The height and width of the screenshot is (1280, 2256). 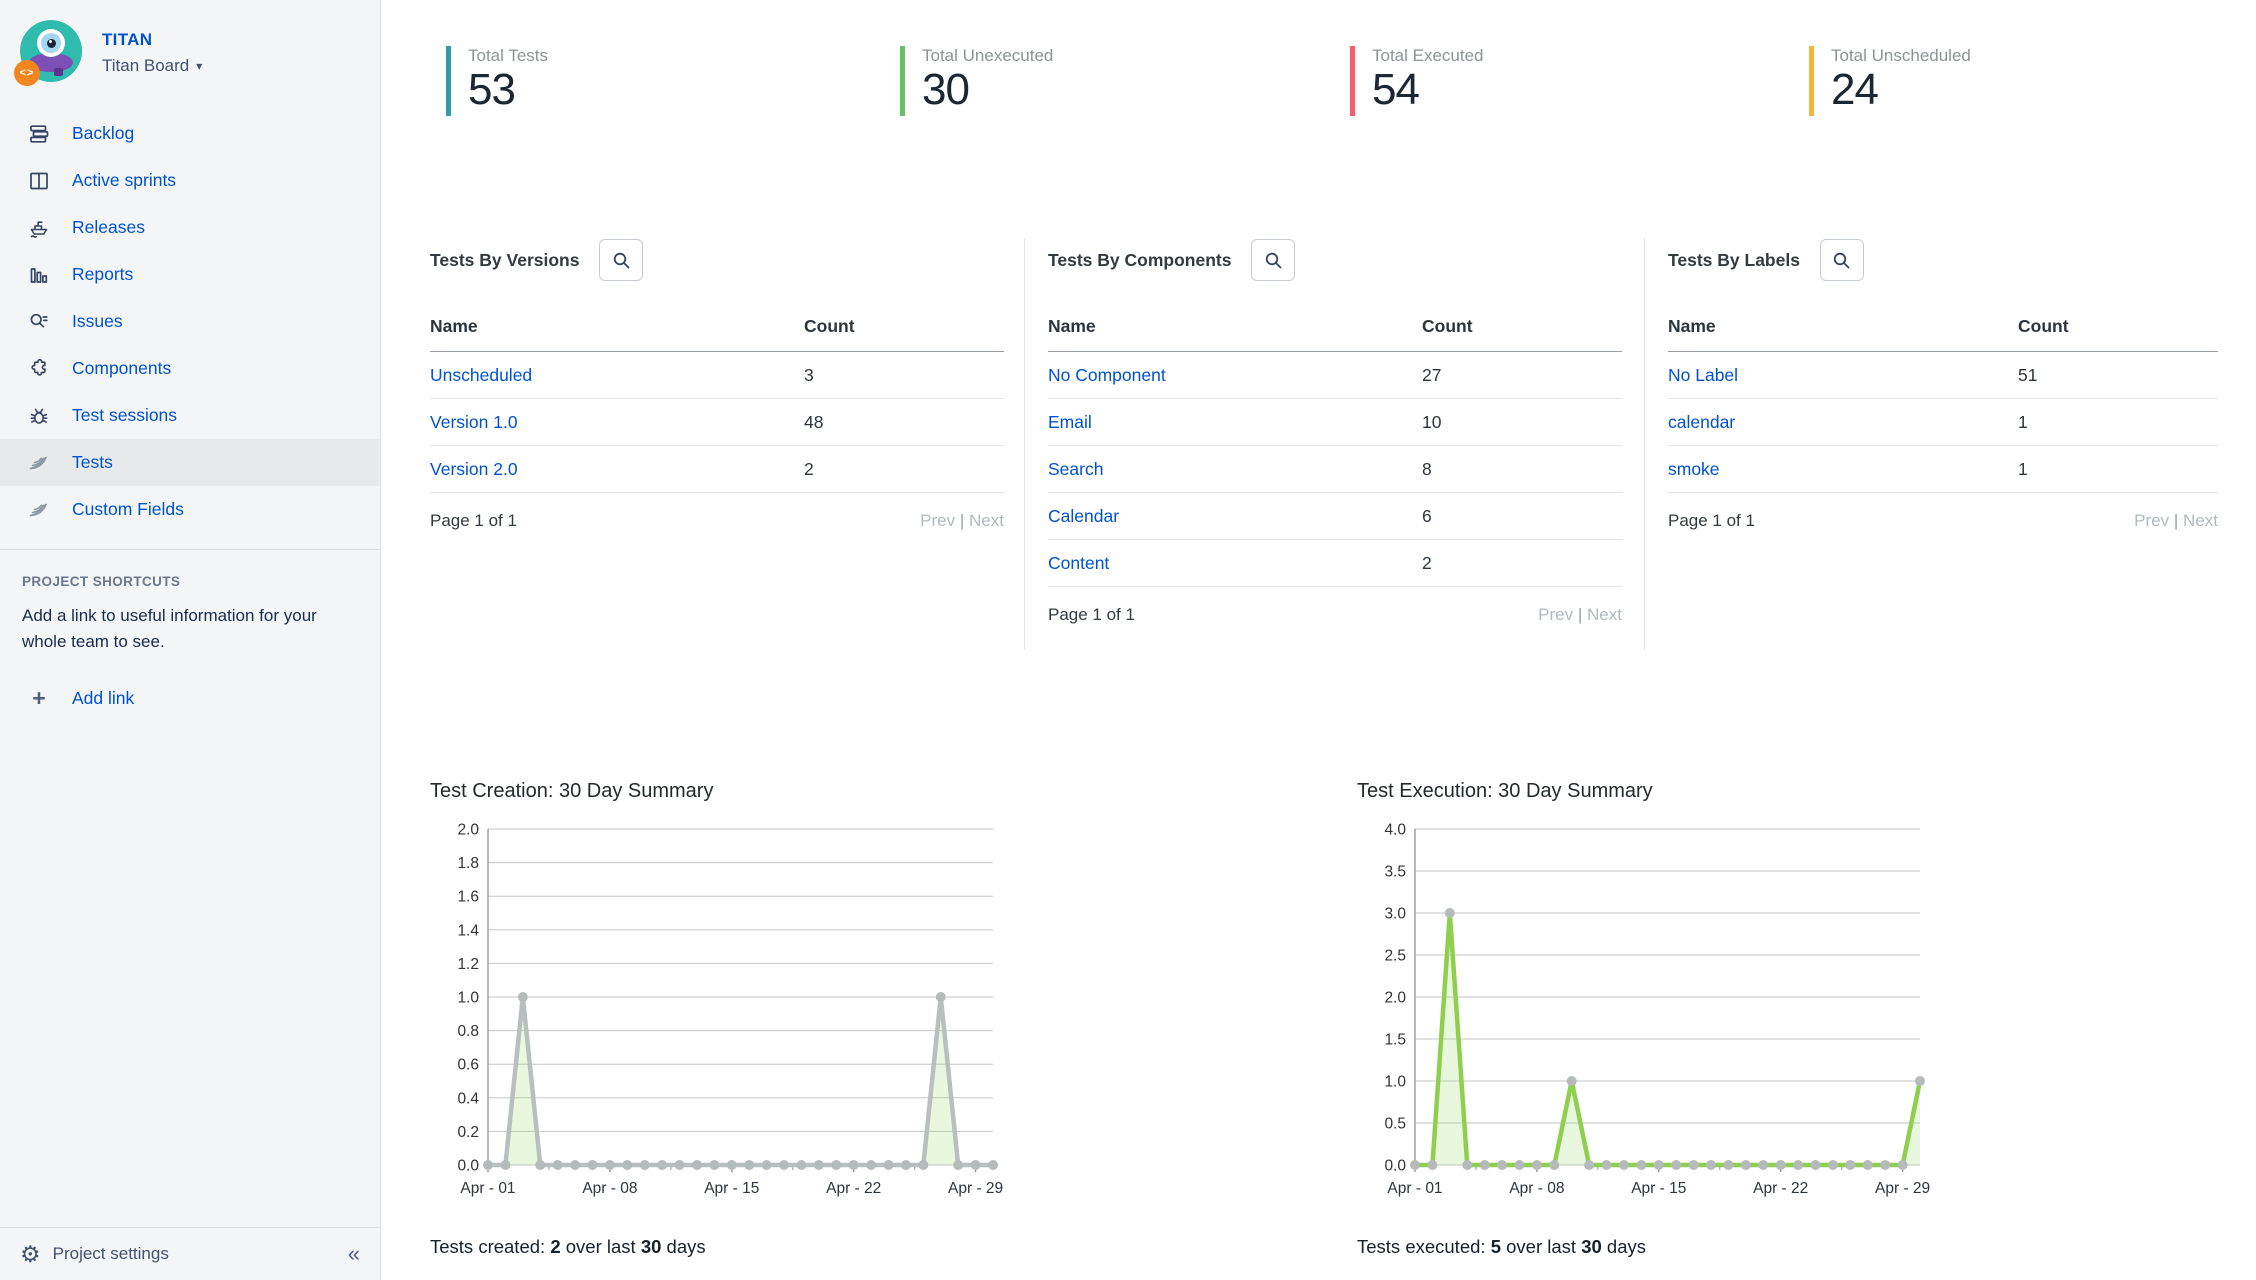 I want to click on project-name: TITAN, so click(x=127, y=39).